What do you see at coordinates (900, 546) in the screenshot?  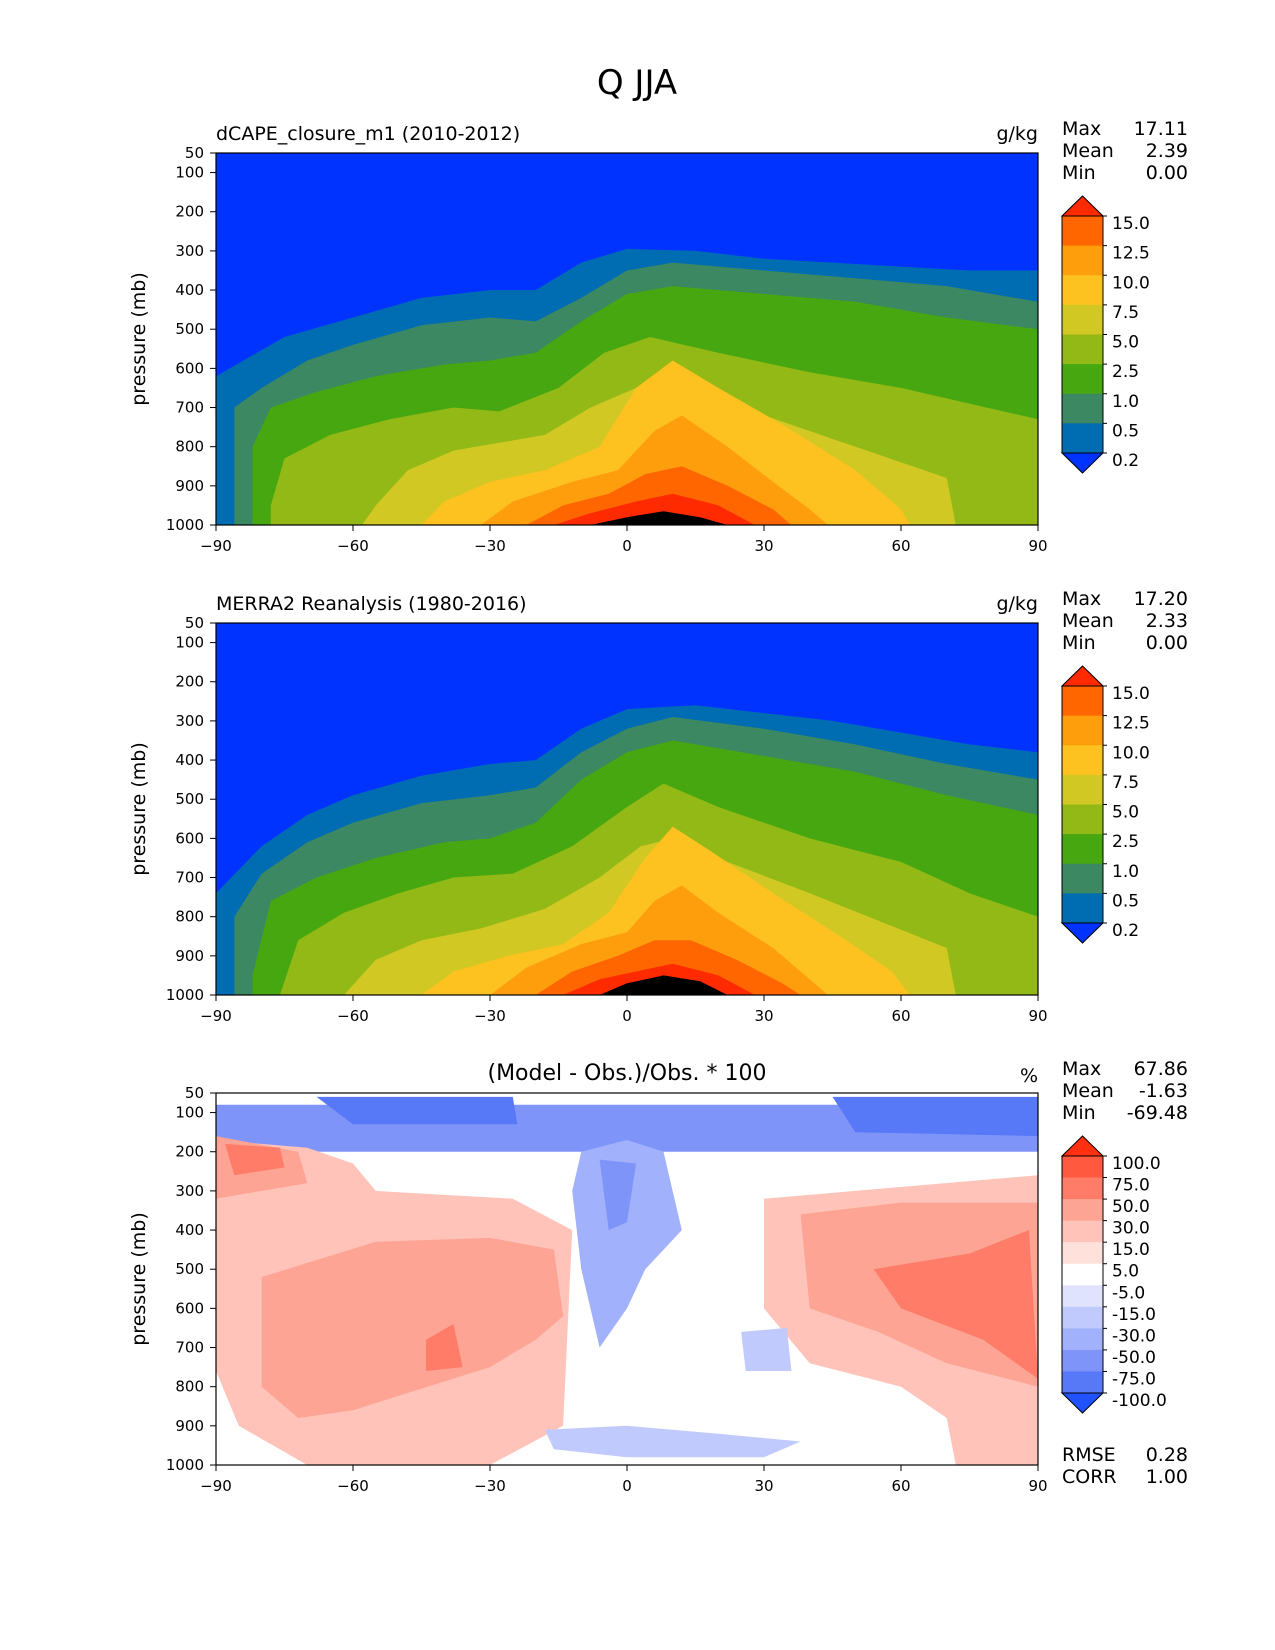 I see `x-tick-label: 60` at bounding box center [900, 546].